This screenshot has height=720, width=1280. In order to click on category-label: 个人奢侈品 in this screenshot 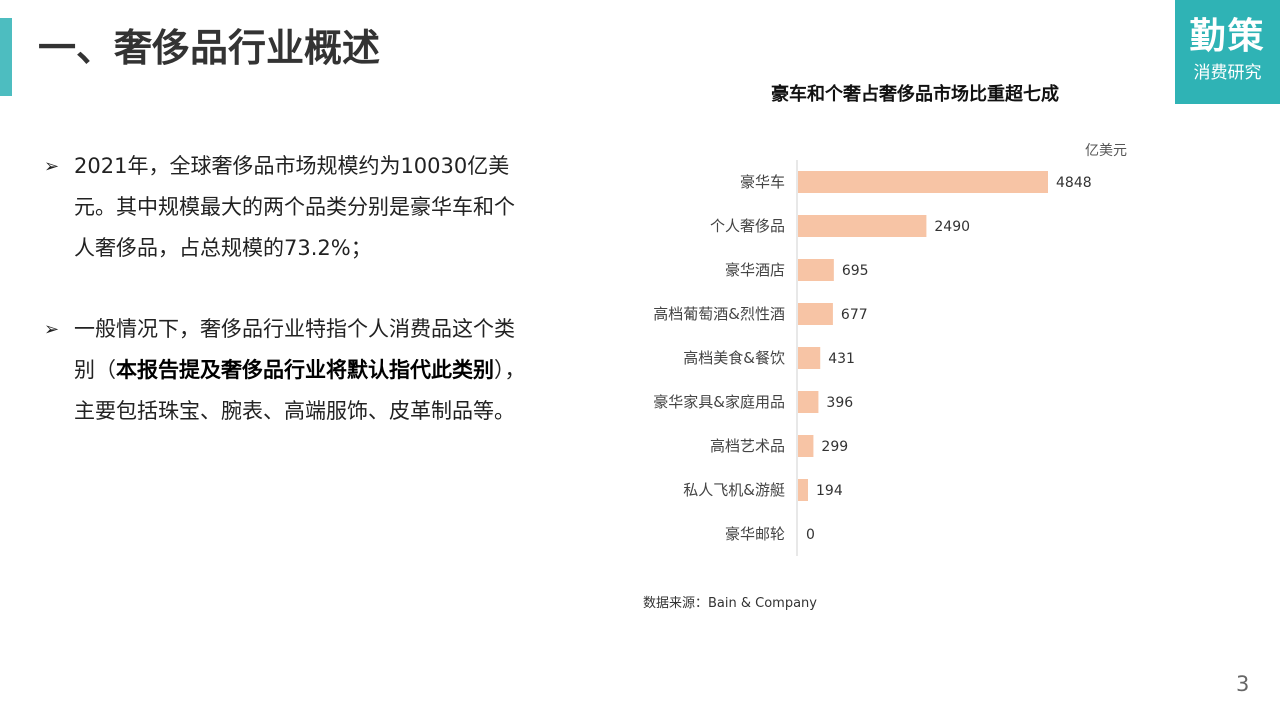, I will do `click(747, 226)`.